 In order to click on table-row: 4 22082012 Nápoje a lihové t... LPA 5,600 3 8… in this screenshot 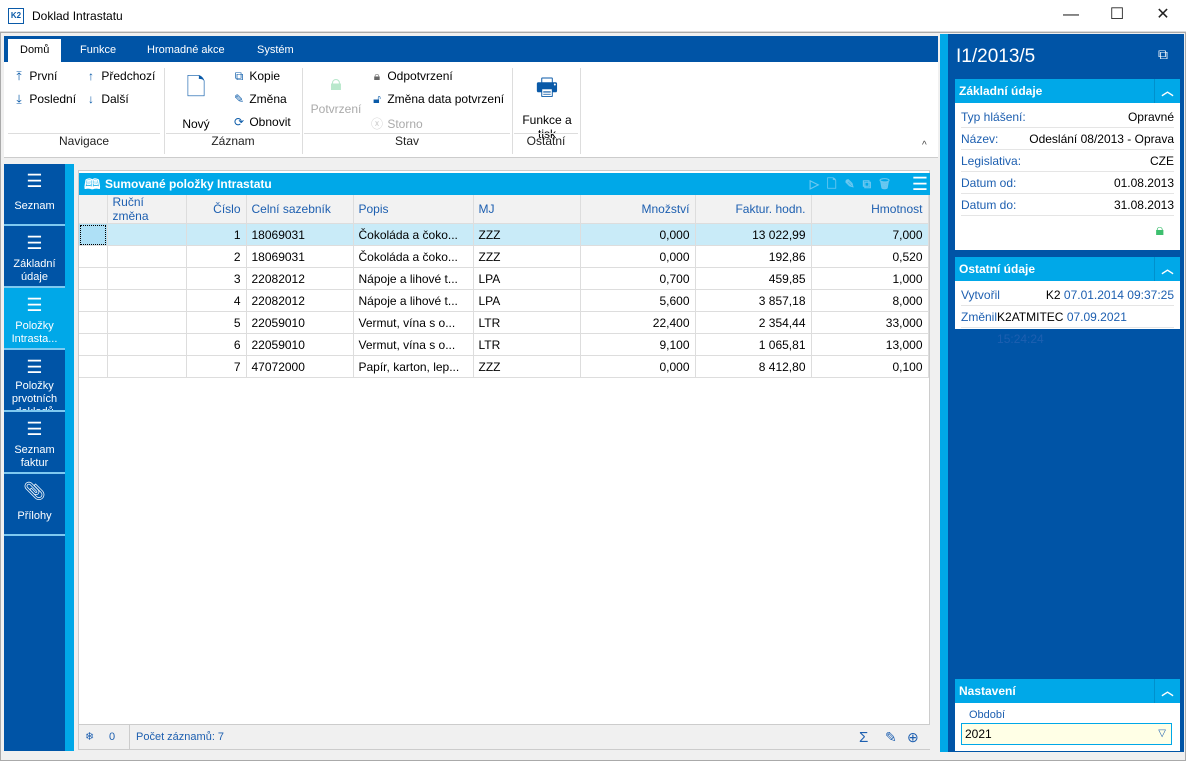, I will do `click(504, 300)`.